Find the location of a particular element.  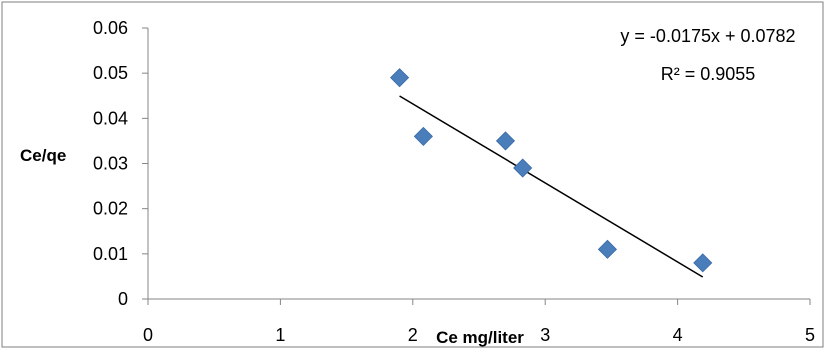

y-axis-title: Ce/qe is located at coordinates (43, 155).